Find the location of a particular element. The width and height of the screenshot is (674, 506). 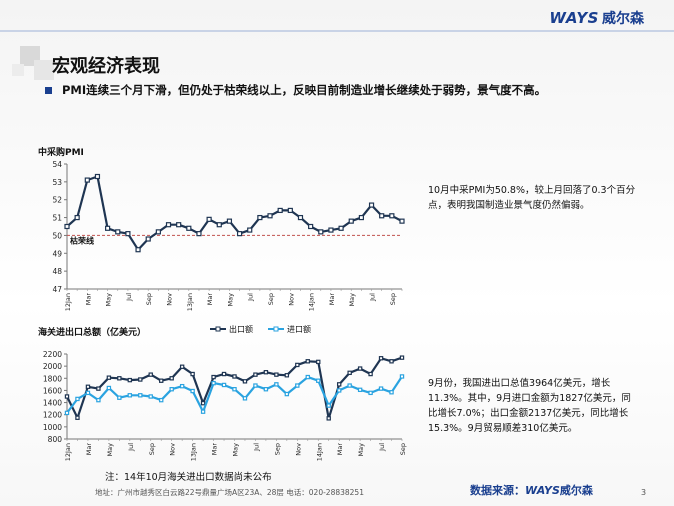

pmi-chart-title: 中采购PMI is located at coordinates (61, 153).